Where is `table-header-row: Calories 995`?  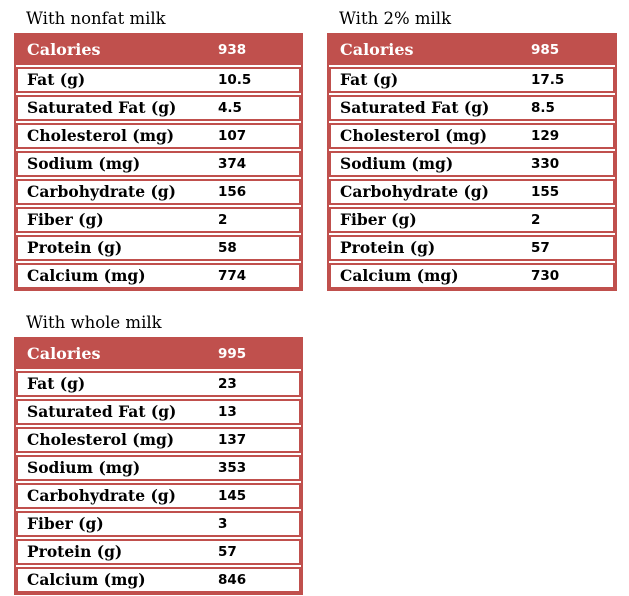 table-header-row: Calories 995 is located at coordinates (158, 354).